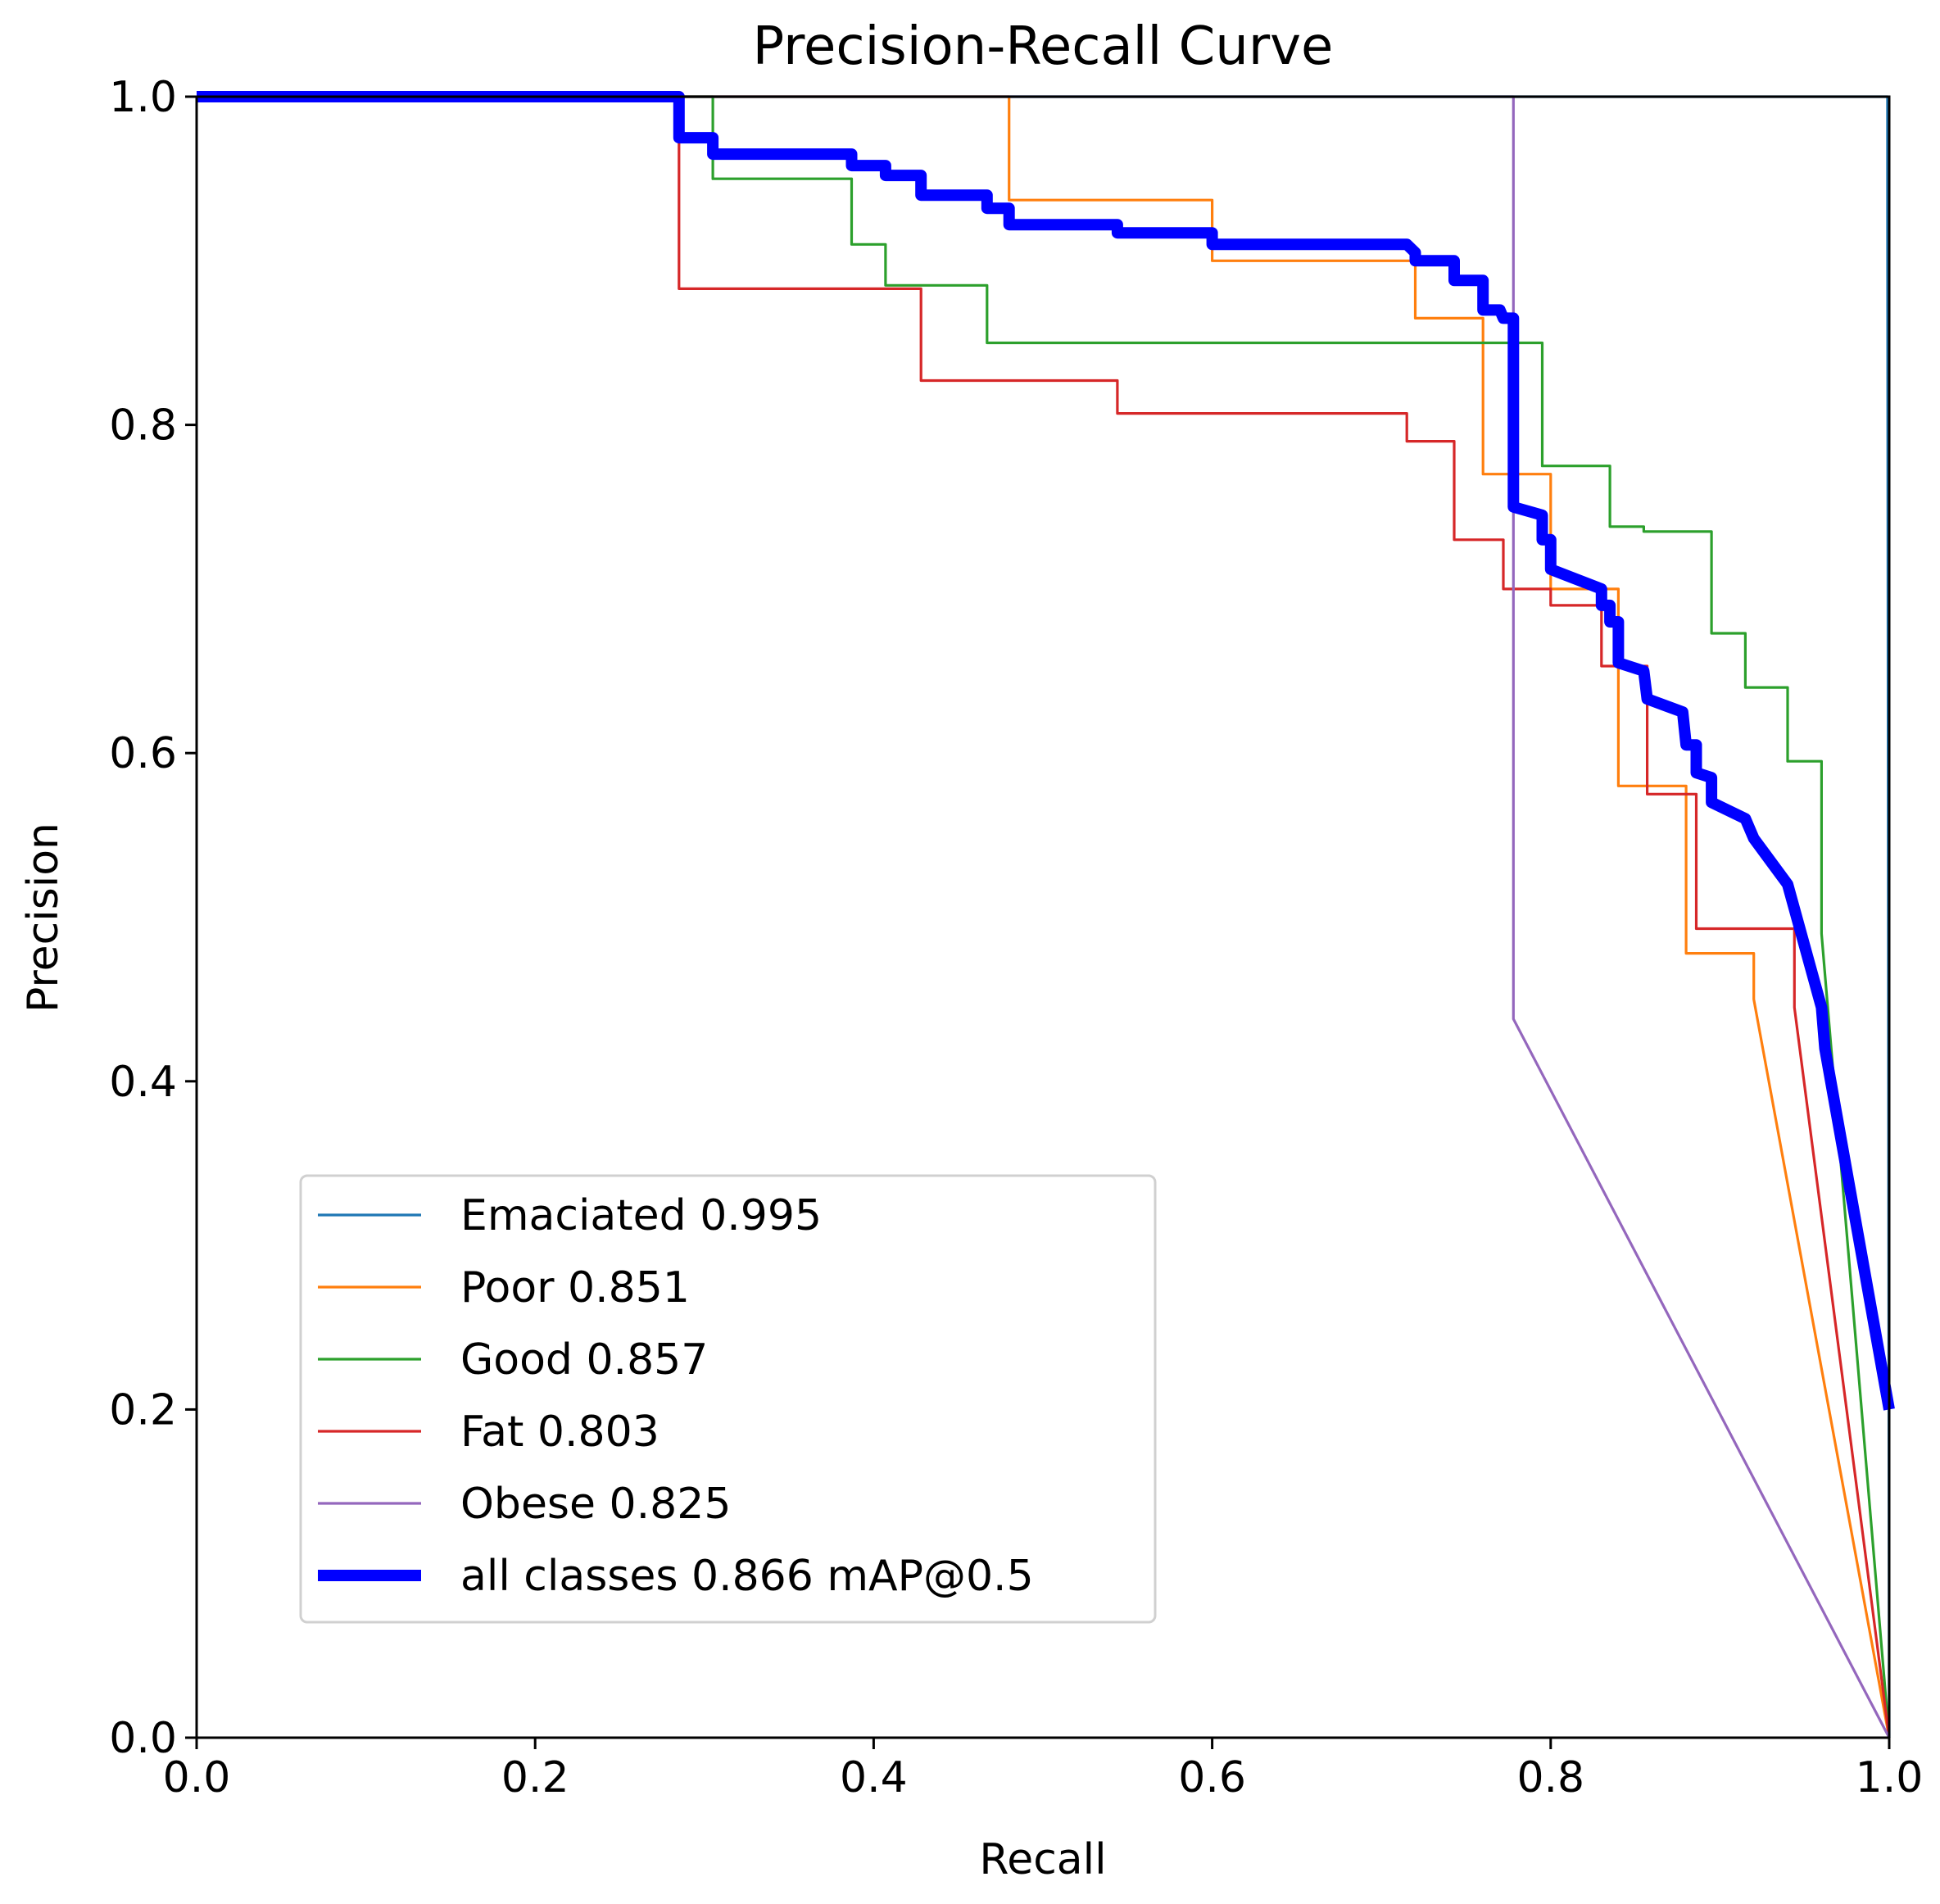  Describe the element at coordinates (584, 1360) in the screenshot. I see `legend-label-2: Good 0.857` at that location.